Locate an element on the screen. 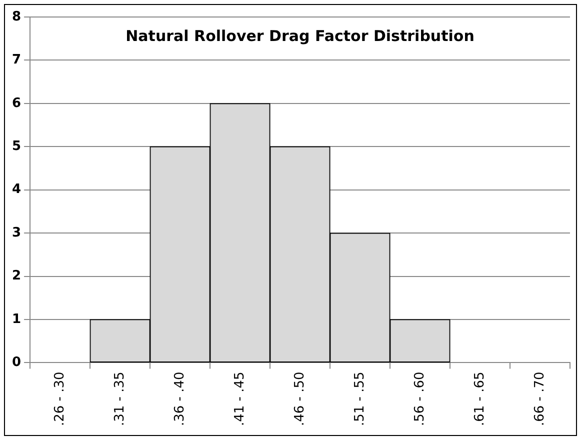 The image size is (583, 442). y-tick-label: 4 is located at coordinates (17, 190).